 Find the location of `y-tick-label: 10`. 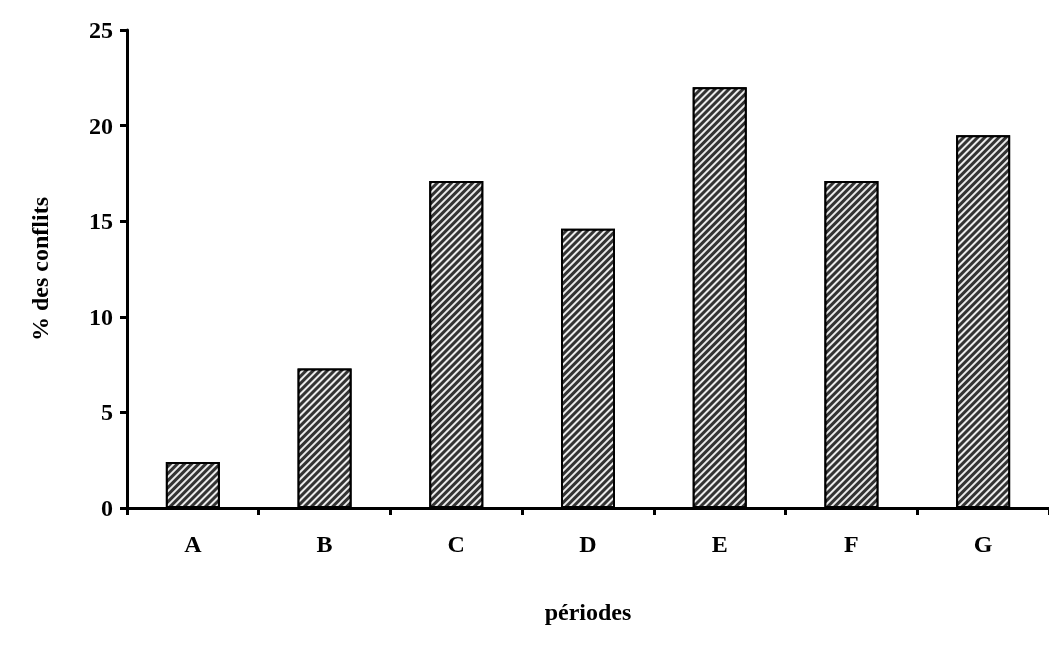

y-tick-label: 10 is located at coordinates (101, 316).